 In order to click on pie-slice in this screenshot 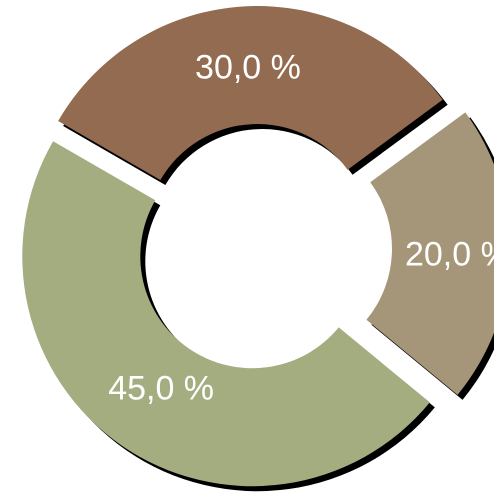, I will do `click(430, 253)`.